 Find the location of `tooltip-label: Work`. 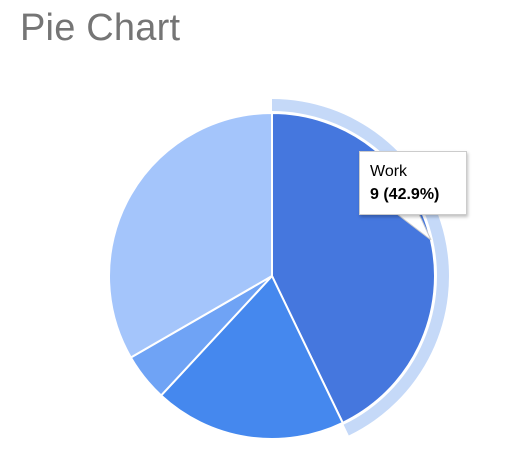

tooltip-label: Work is located at coordinates (413, 172).